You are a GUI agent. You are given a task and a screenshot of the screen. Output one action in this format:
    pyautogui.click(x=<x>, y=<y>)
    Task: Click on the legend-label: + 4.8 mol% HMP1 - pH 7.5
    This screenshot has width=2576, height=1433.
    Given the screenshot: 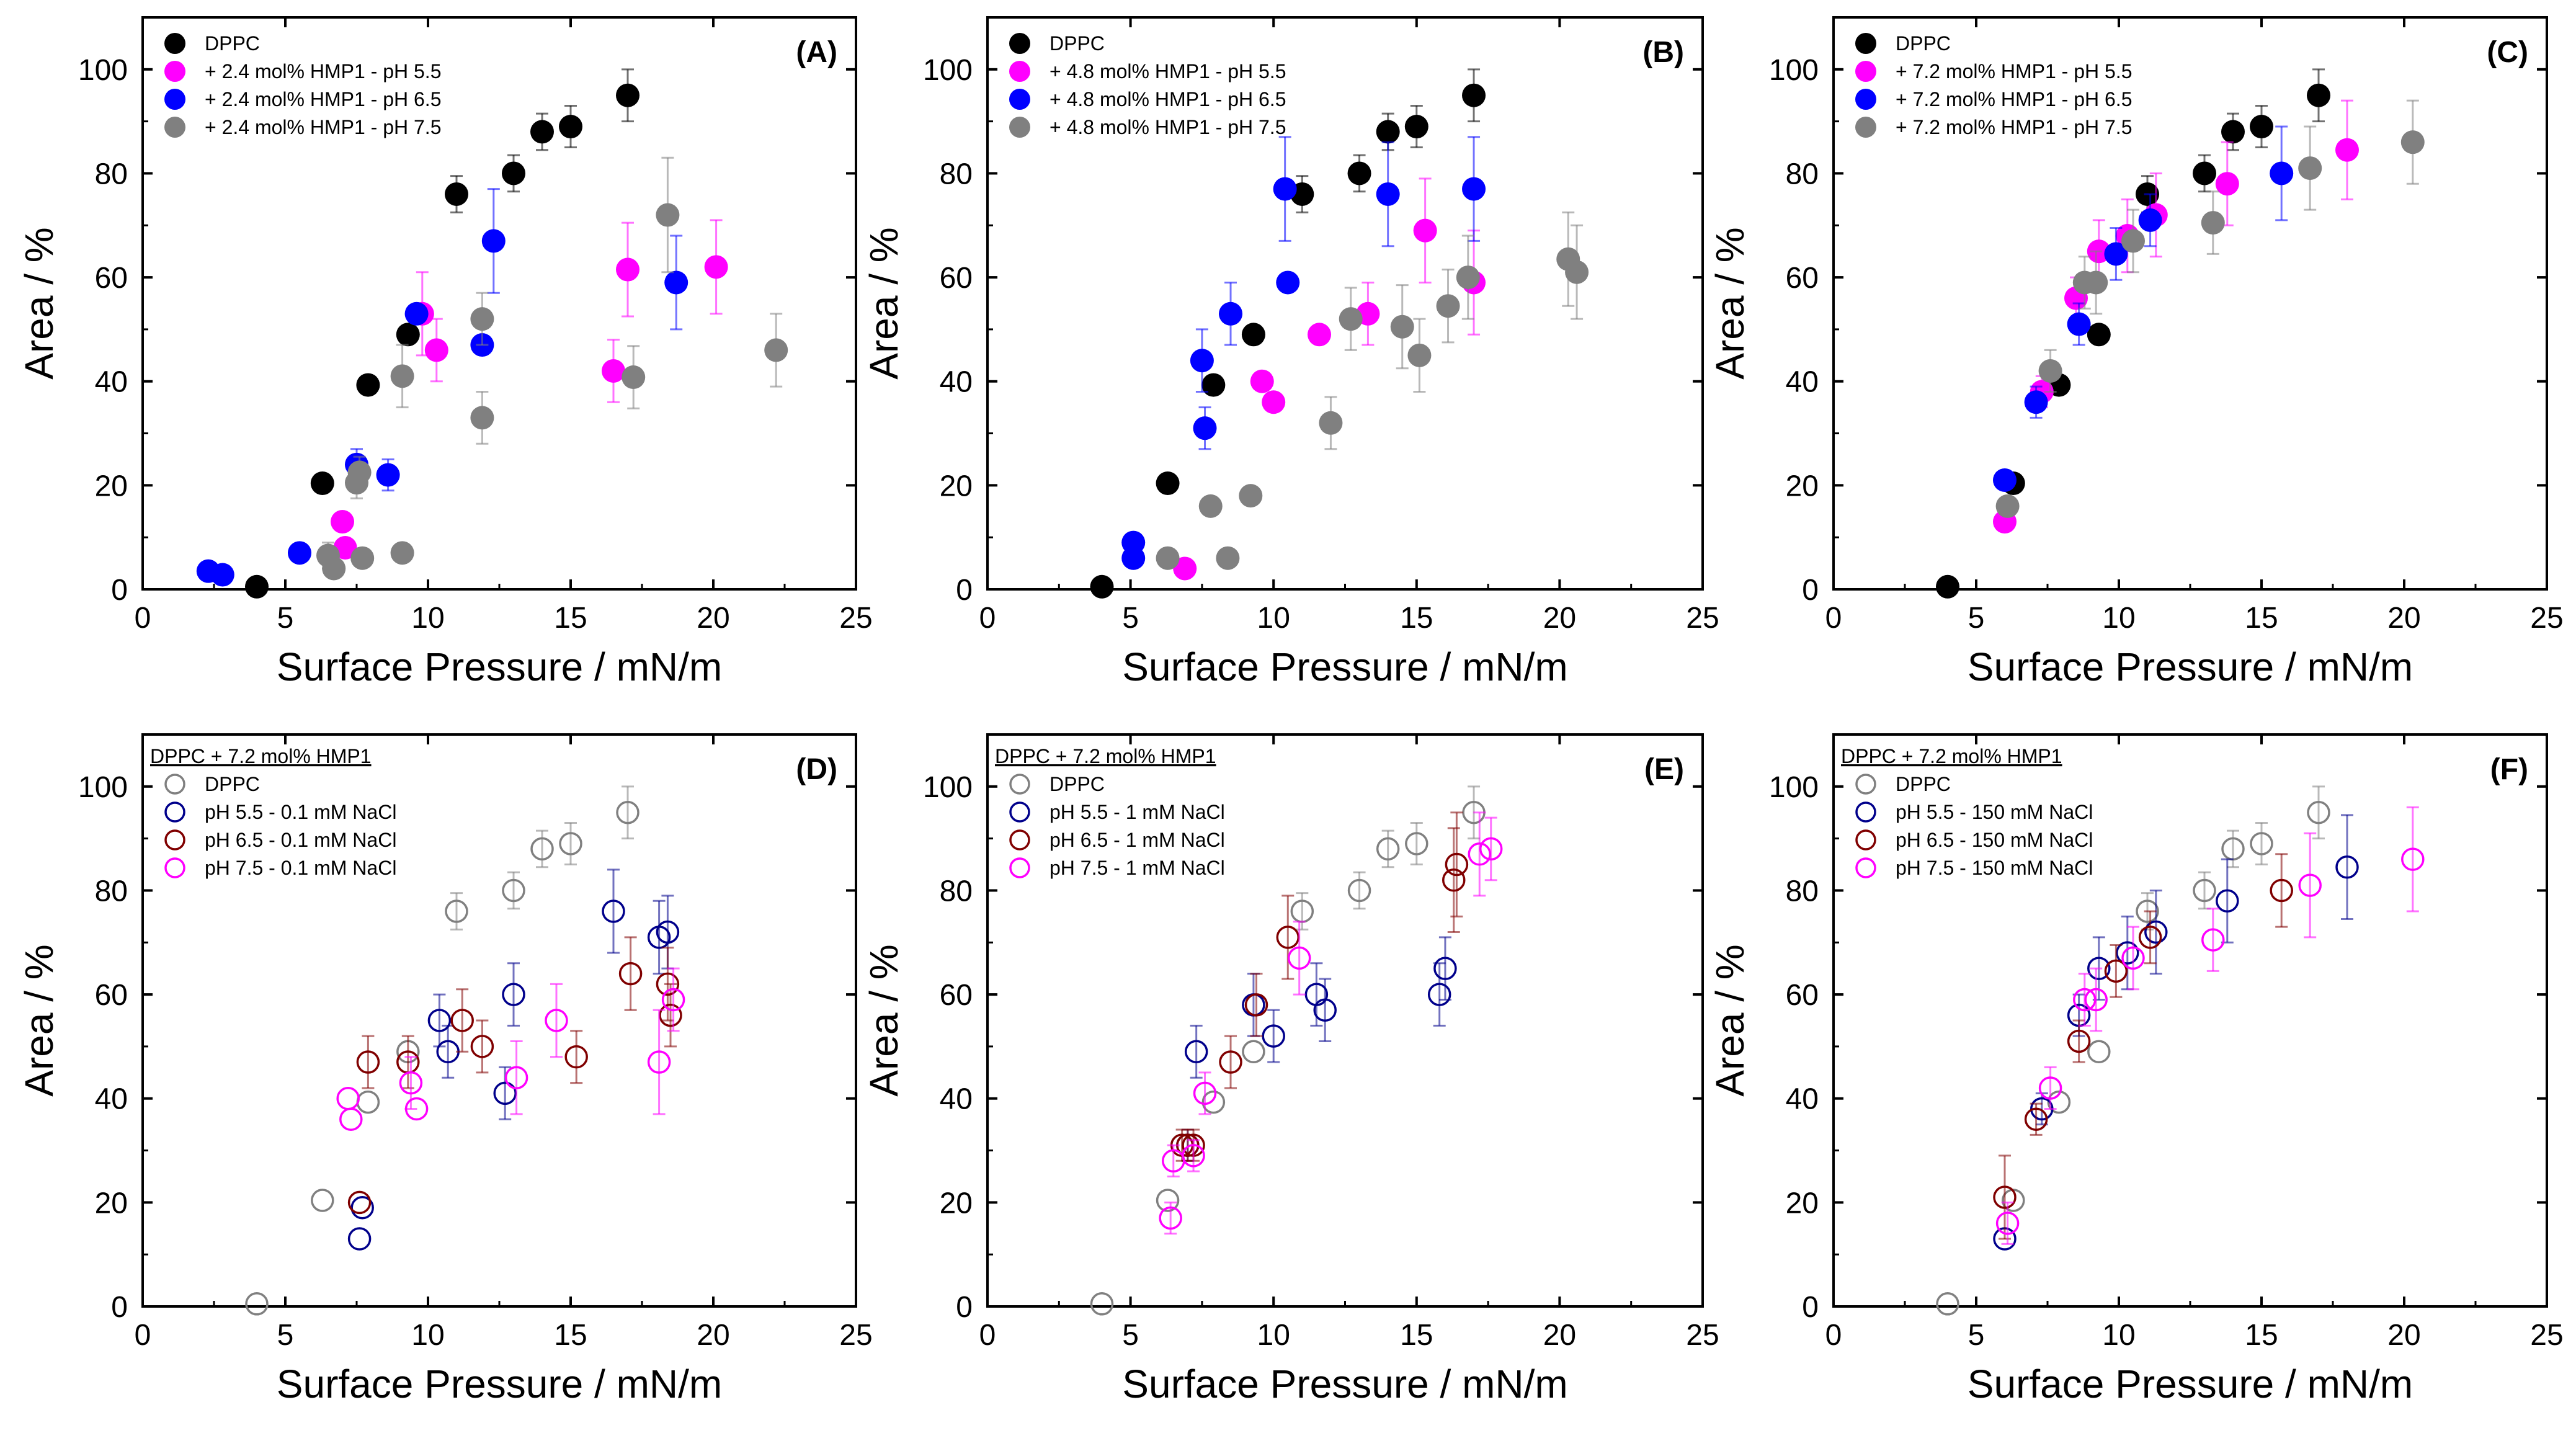 What is the action you would take?
    pyautogui.click(x=1168, y=127)
    